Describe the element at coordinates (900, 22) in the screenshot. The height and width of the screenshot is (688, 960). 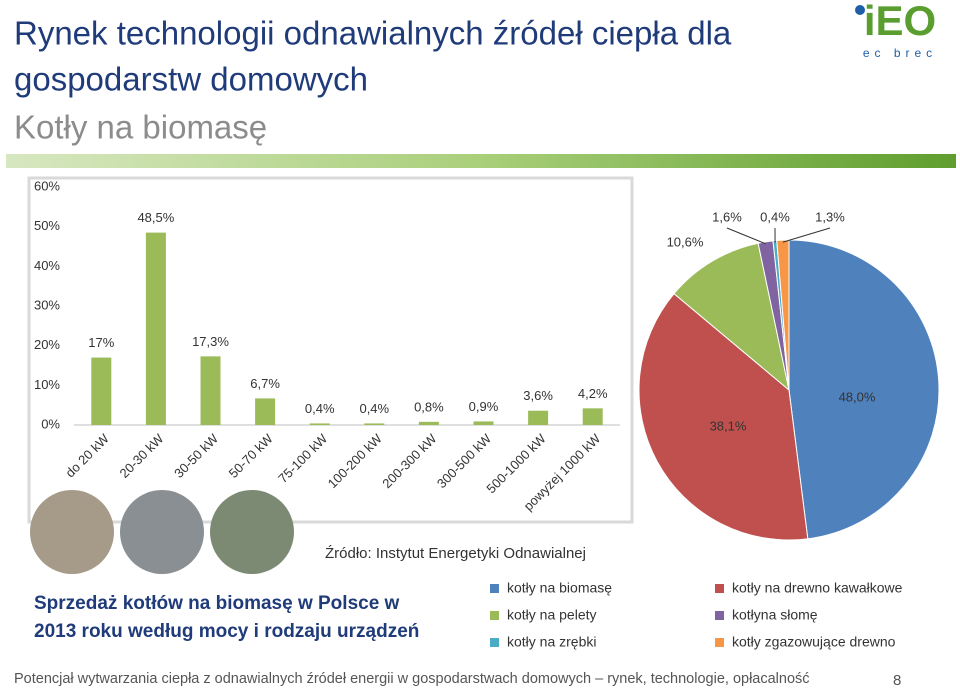
I see `logo-mark: iEO` at that location.